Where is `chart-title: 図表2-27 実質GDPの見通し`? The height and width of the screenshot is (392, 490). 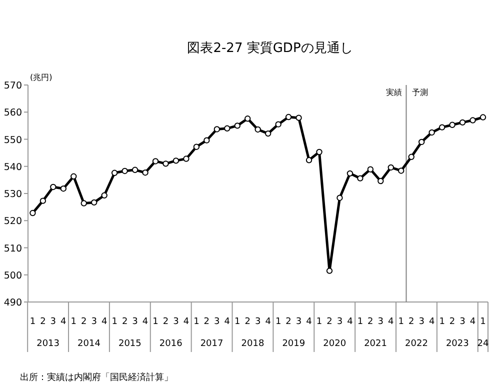 chart-title: 図表2-27 実質GDPの見通し is located at coordinates (270, 48).